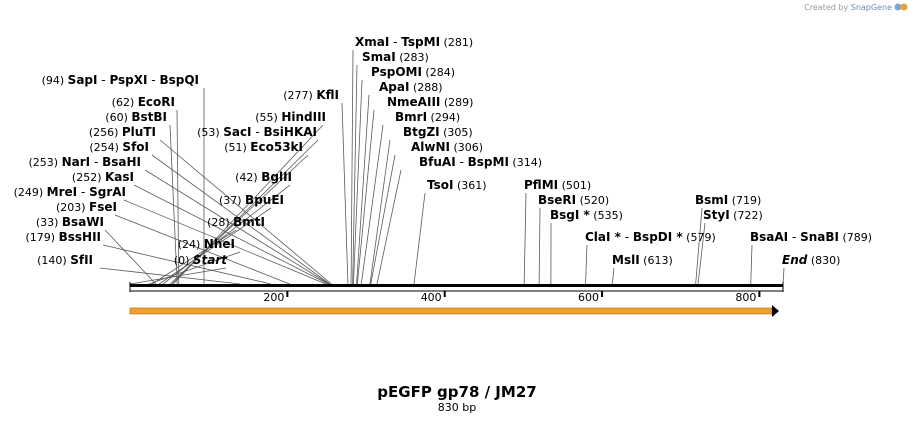 This screenshot has height=423, width=914. Describe the element at coordinates (122, 132) in the screenshot. I see `site-label: (256) PluTI` at that location.